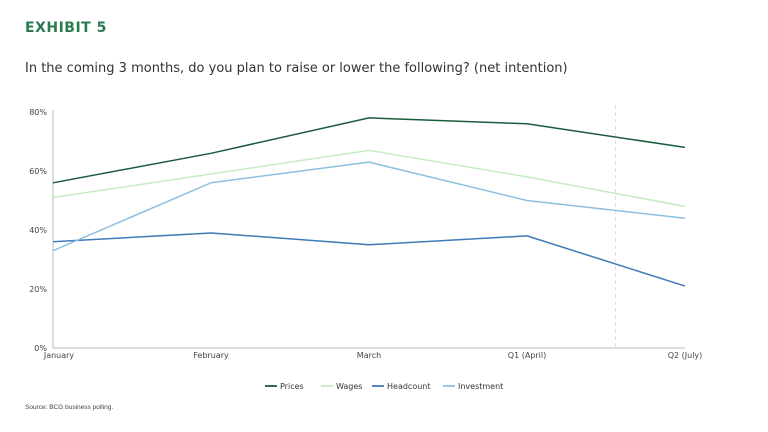  Describe the element at coordinates (69, 407) in the screenshot. I see `source-note: Source: BCG business polling.` at that location.